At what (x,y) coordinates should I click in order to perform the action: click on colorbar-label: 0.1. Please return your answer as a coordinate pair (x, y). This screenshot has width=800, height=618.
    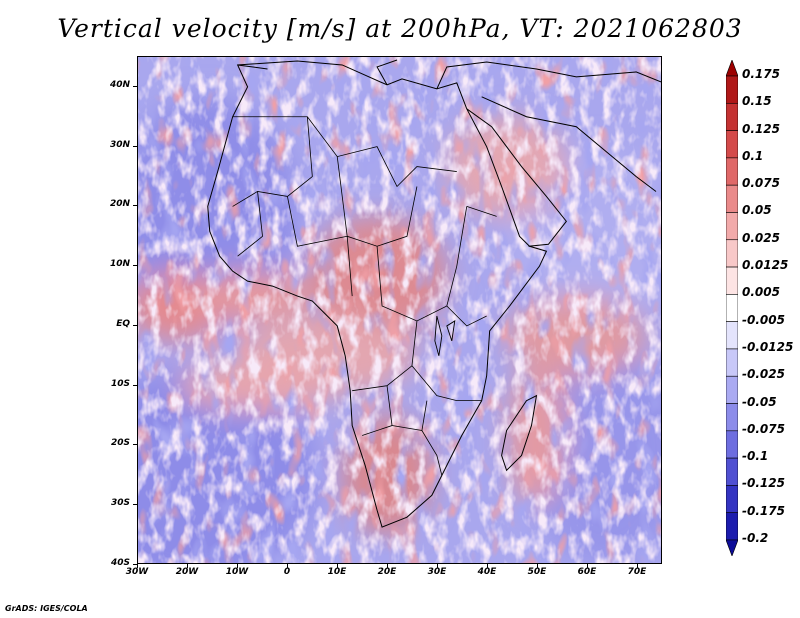
    Looking at the image, I should click on (753, 155).